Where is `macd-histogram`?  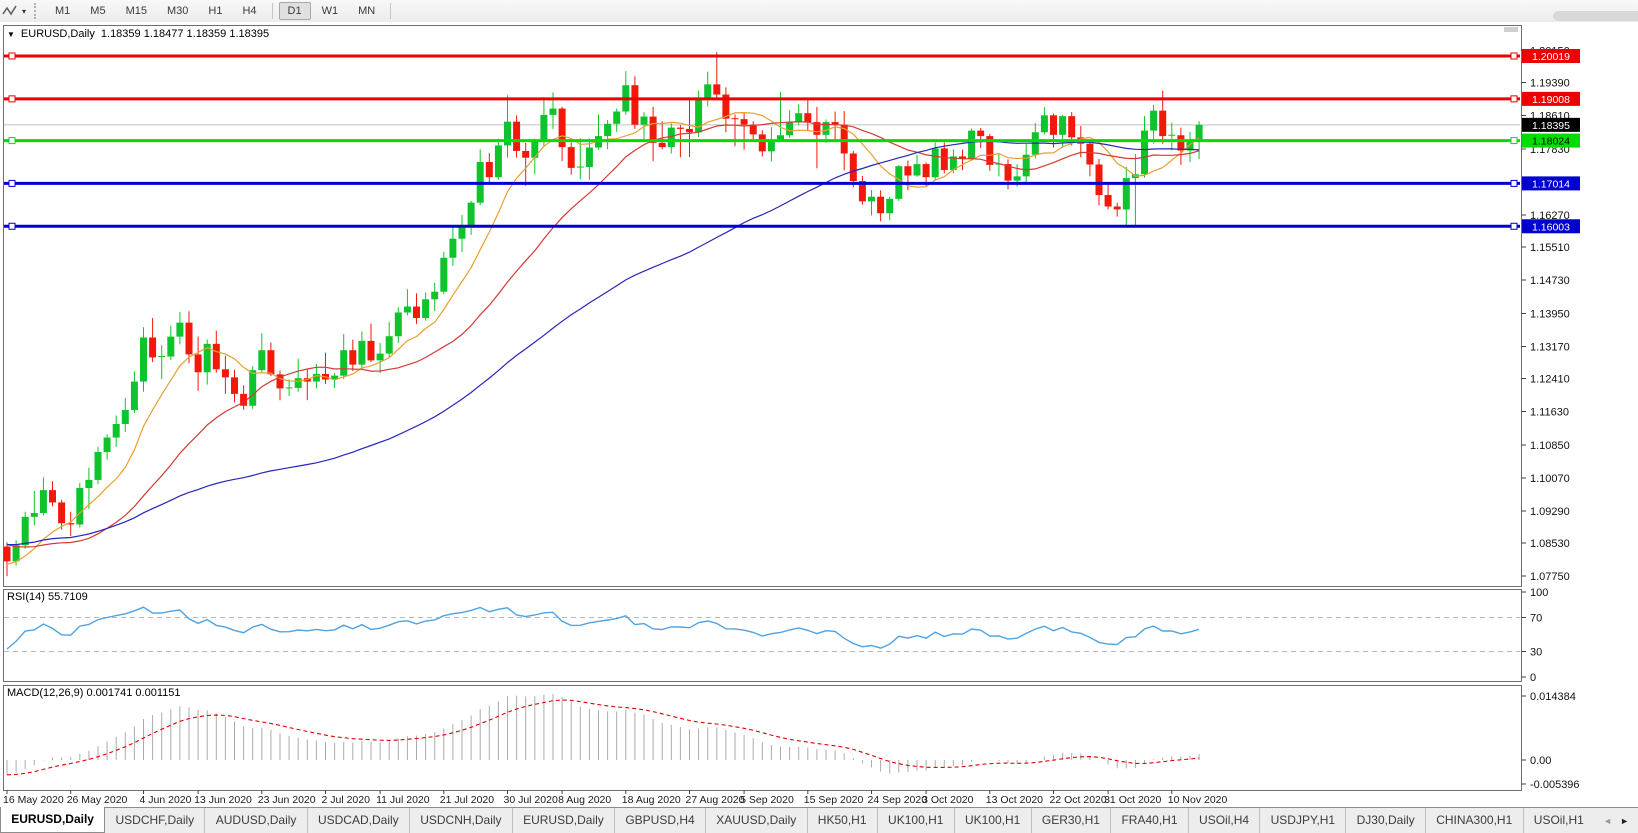
macd-histogram is located at coordinates (603, 734).